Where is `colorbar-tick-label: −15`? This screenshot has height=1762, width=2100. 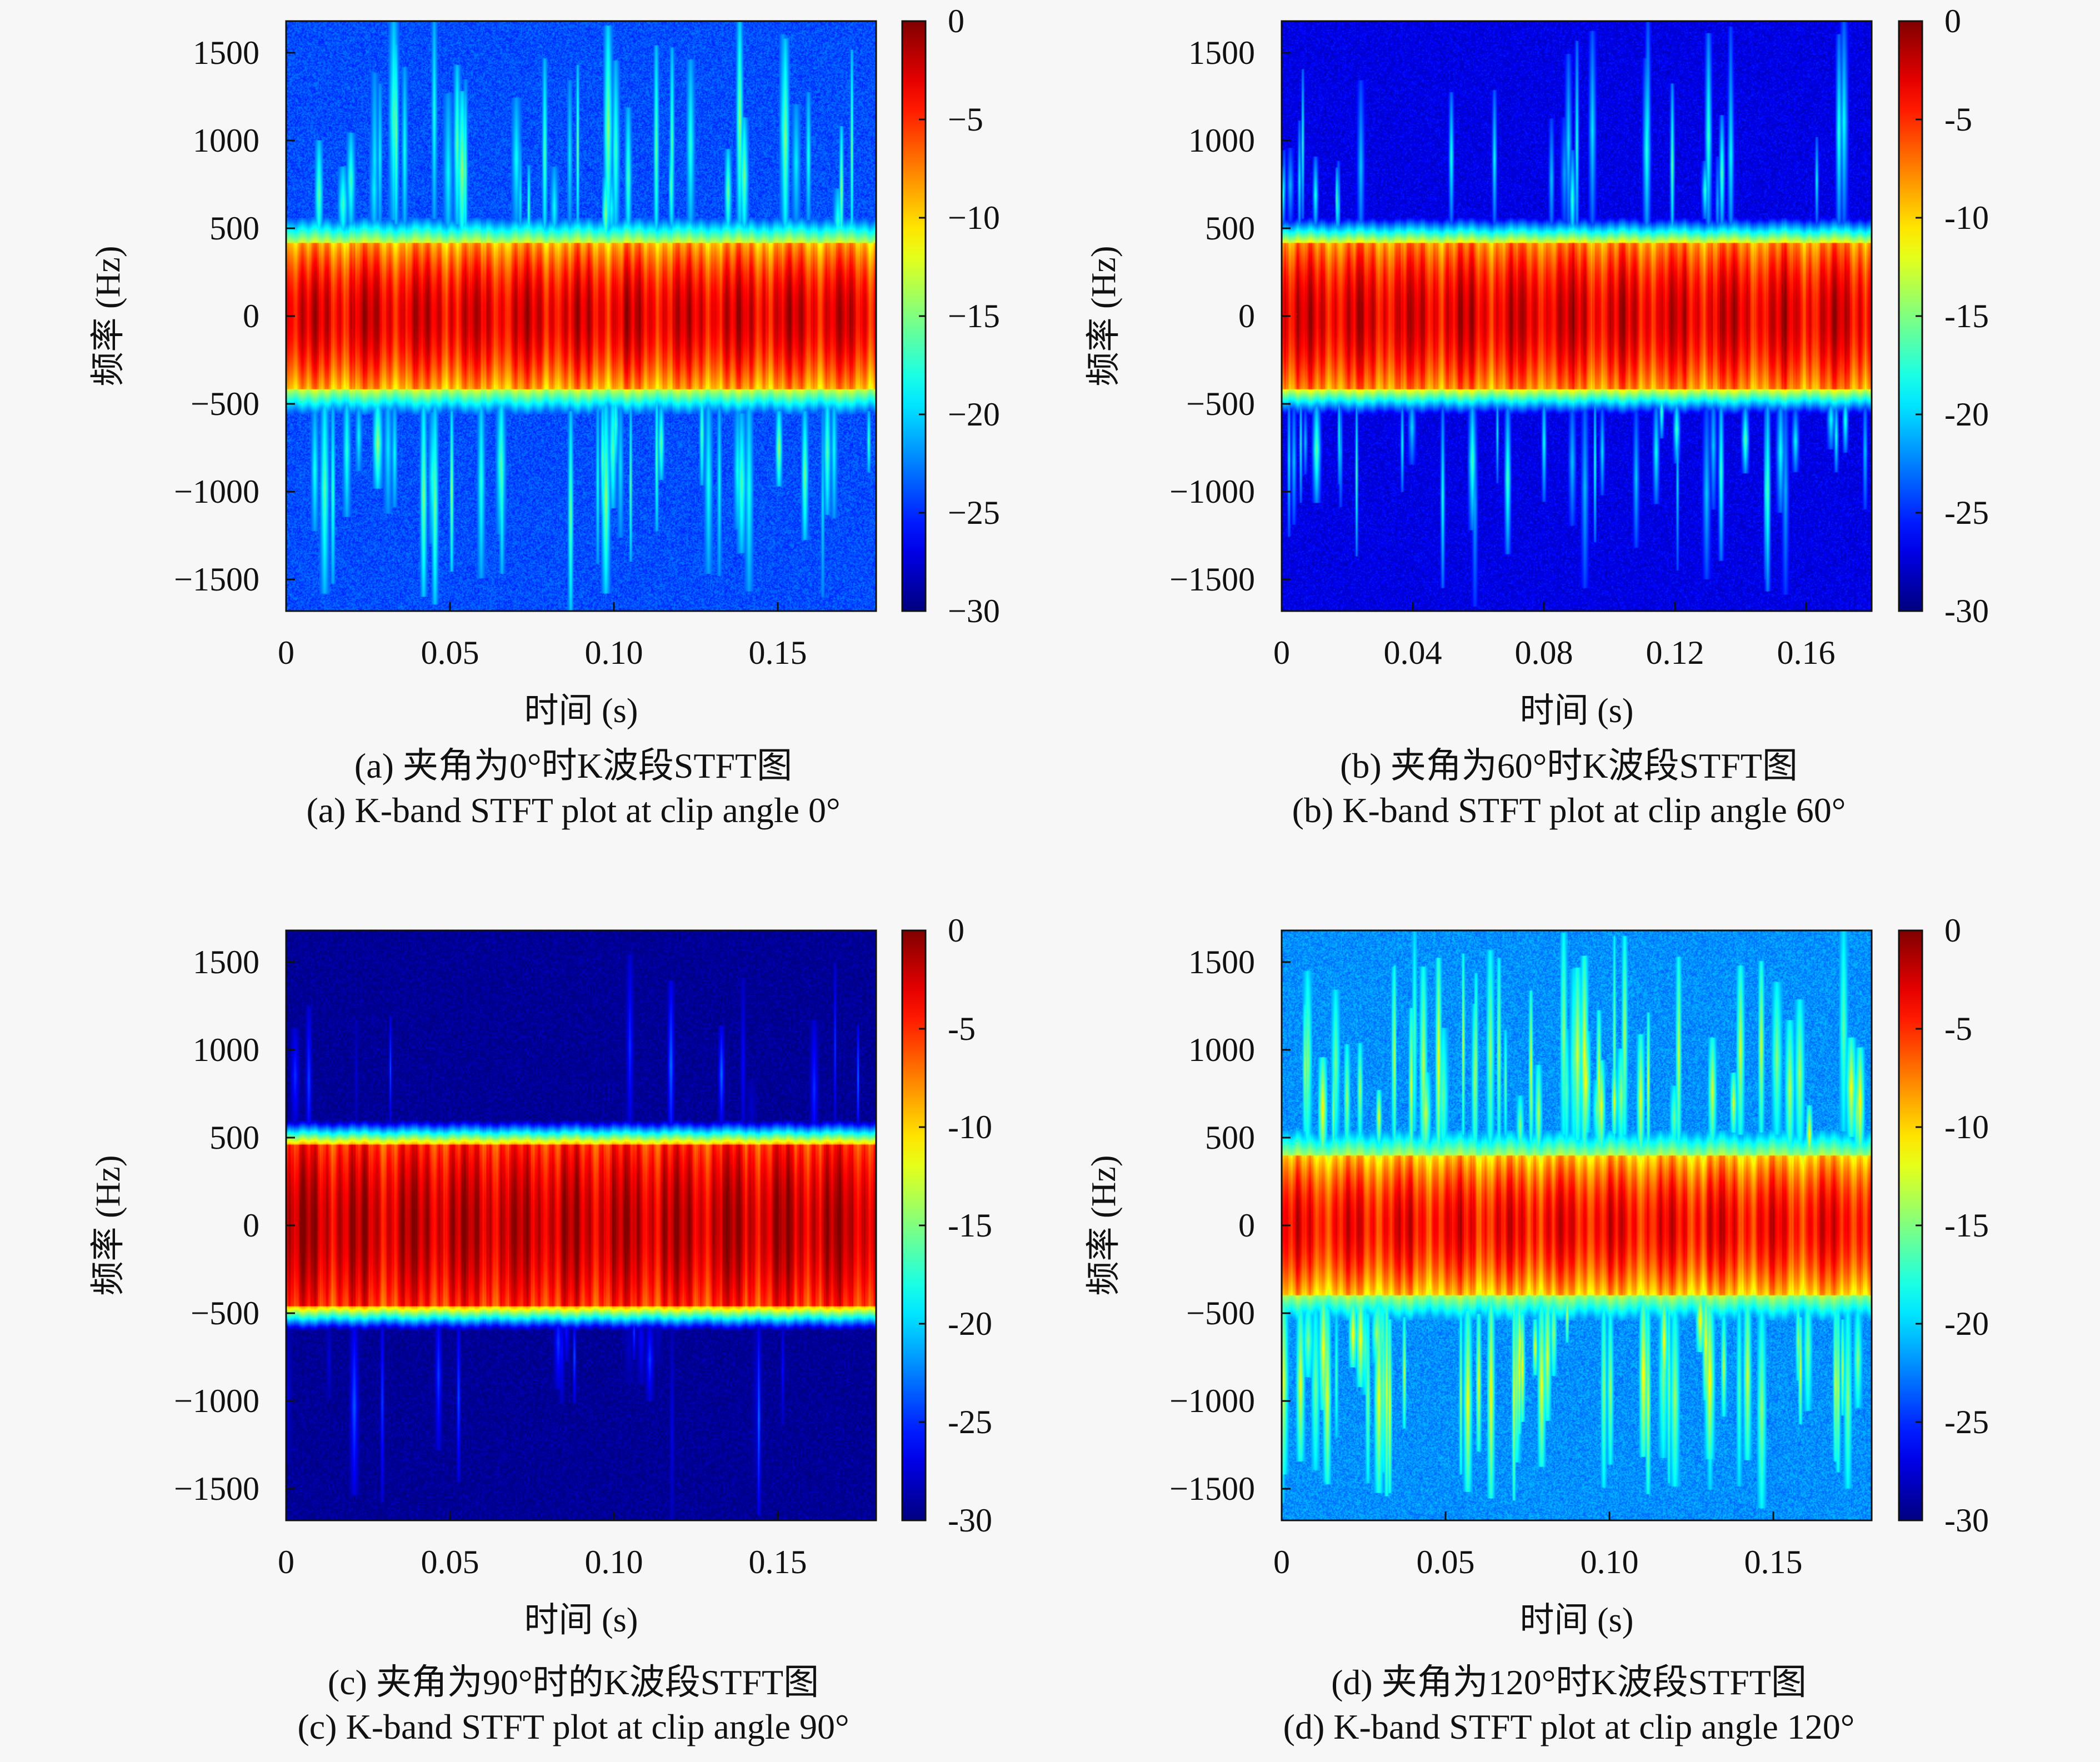 colorbar-tick-label: −15 is located at coordinates (974, 316).